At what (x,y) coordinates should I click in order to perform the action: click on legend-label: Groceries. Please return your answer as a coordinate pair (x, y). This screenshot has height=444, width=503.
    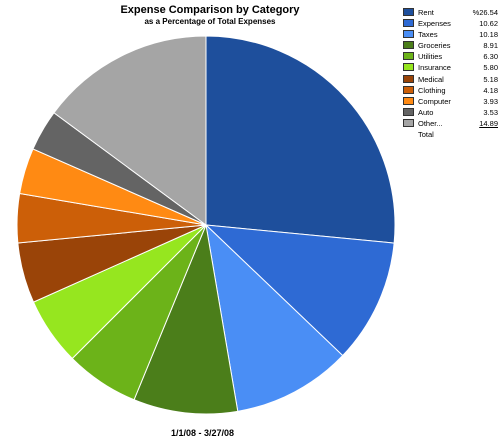
    Looking at the image, I should click on (434, 46).